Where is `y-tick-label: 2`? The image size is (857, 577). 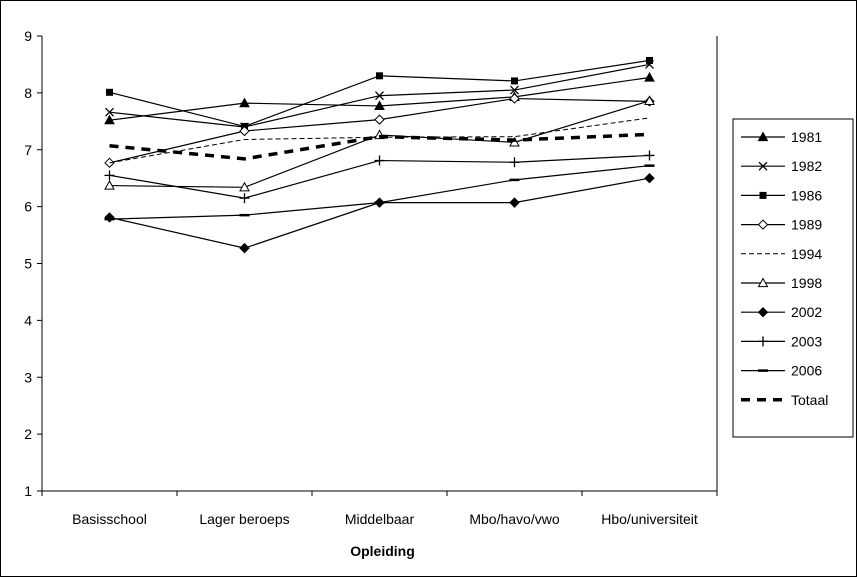 y-tick-label: 2 is located at coordinates (28, 434).